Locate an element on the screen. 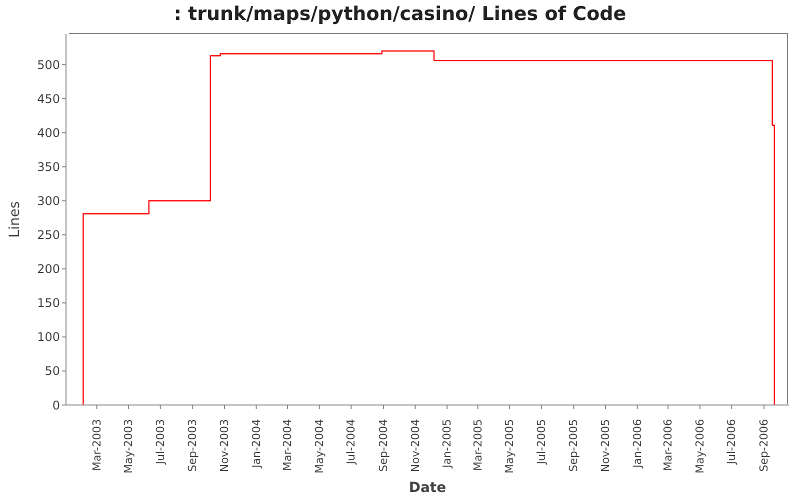 Image resolution: width=800 pixels, height=500 pixels. x-tick-label: Jan-2005 is located at coordinates (447, 444).